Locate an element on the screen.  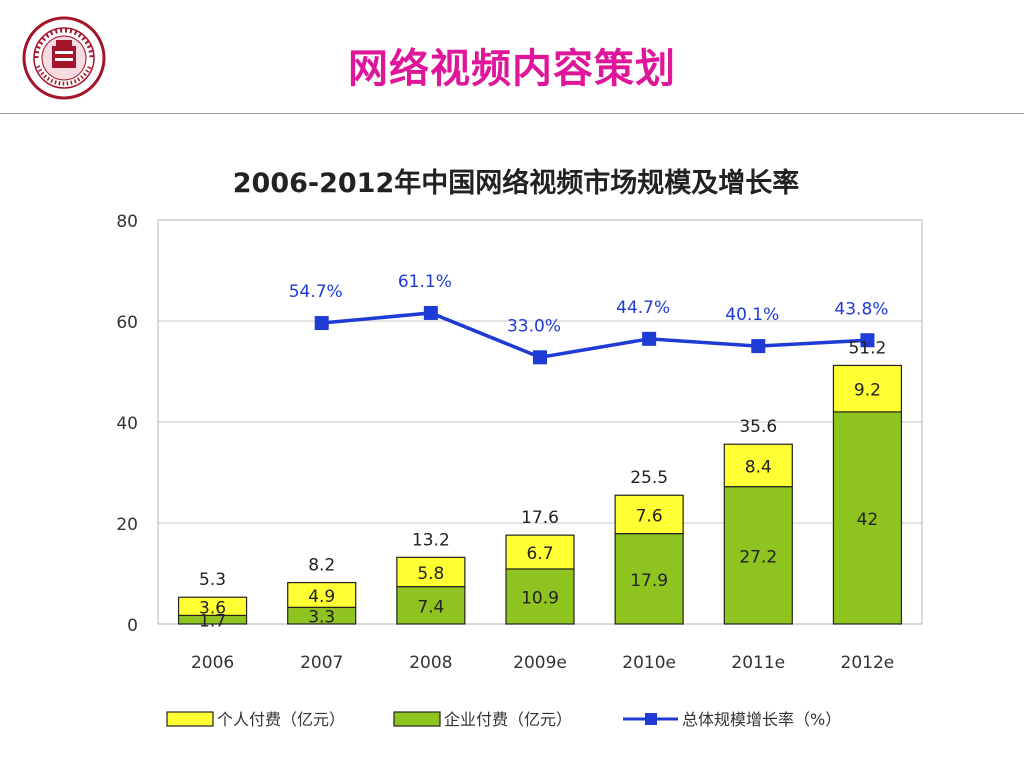
label-personal: 7.6 is located at coordinates (649, 516).